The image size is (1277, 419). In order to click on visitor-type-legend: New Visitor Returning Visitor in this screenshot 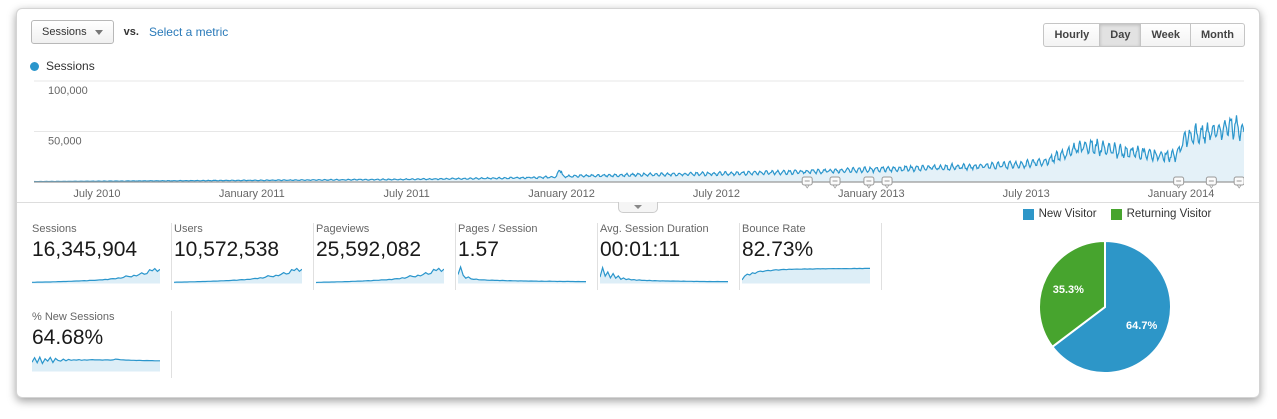, I will do `click(1117, 214)`.